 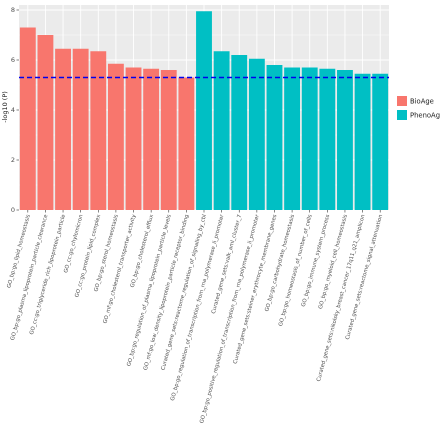 I want to click on legend-label: BioAge, so click(x=422, y=102).